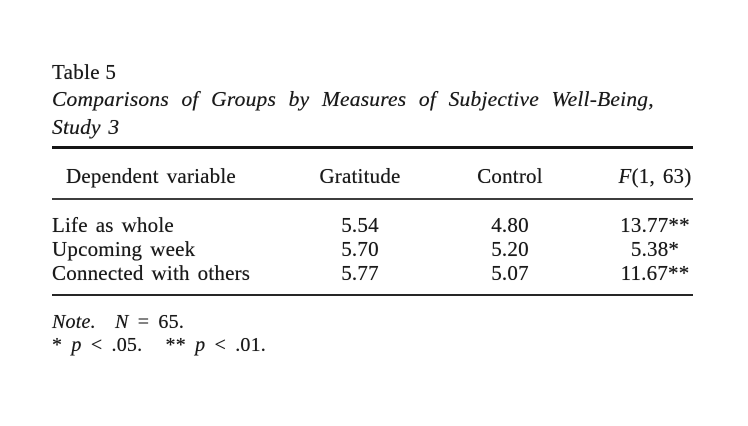  Describe the element at coordinates (510, 273) in the screenshot. I see `control-value: 5.07` at that location.